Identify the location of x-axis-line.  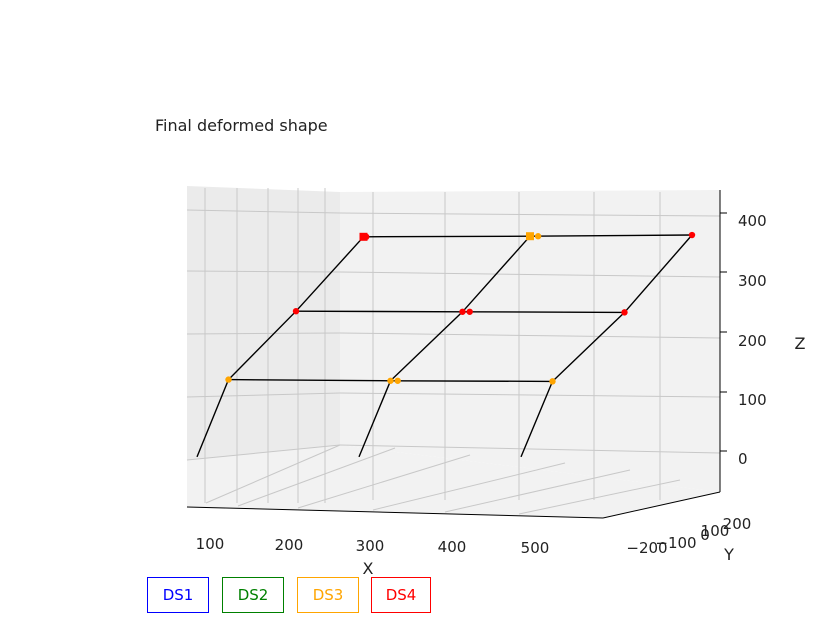
(395, 512).